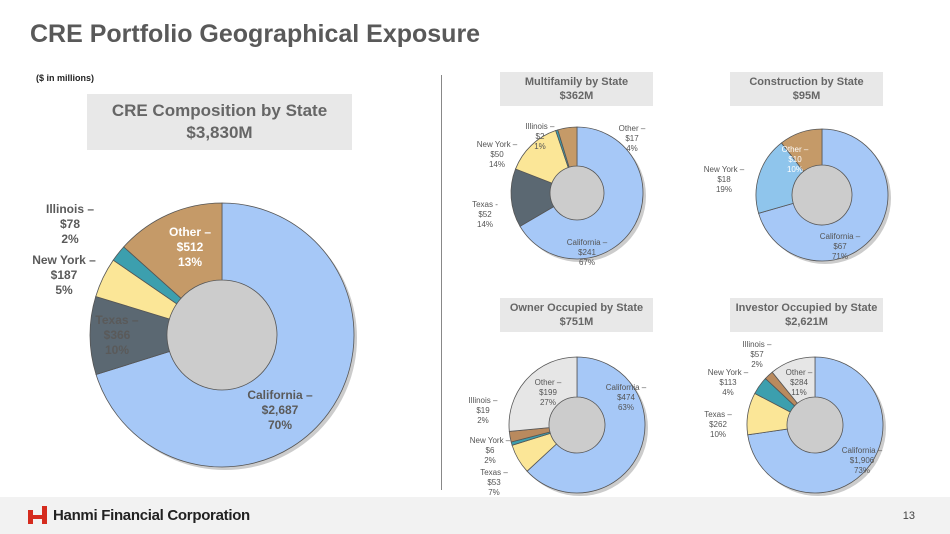 The width and height of the screenshot is (950, 534). Describe the element at coordinates (37, 515) in the screenshot. I see `hanmi-logo-icon` at that location.